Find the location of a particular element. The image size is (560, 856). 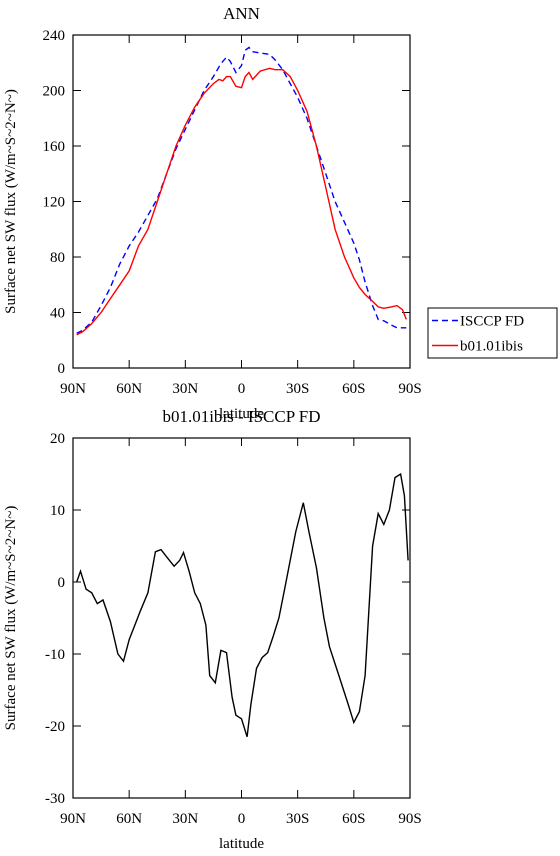

legend-label: ISCCP FD is located at coordinates (492, 322).